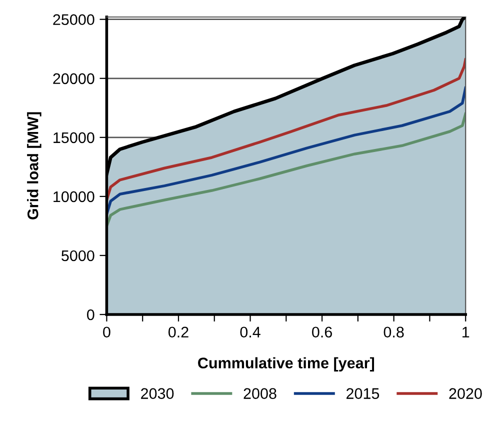  Describe the element at coordinates (250, 332) in the screenshot. I see `x-tick-label: 0.4` at that location.